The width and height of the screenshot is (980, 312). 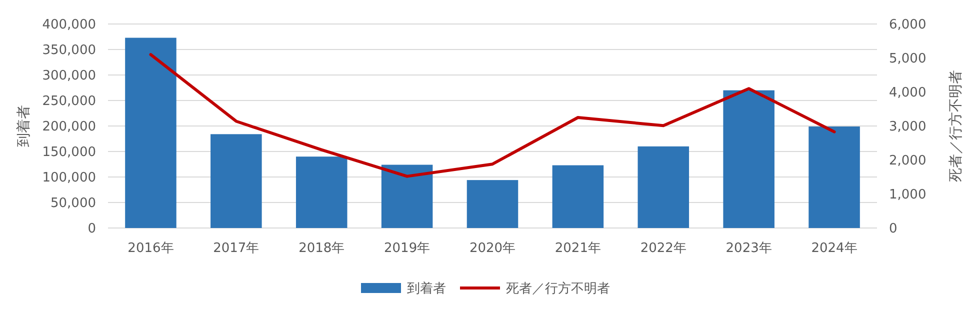 I want to click on y-tick-label: 100,000, so click(x=69, y=178).